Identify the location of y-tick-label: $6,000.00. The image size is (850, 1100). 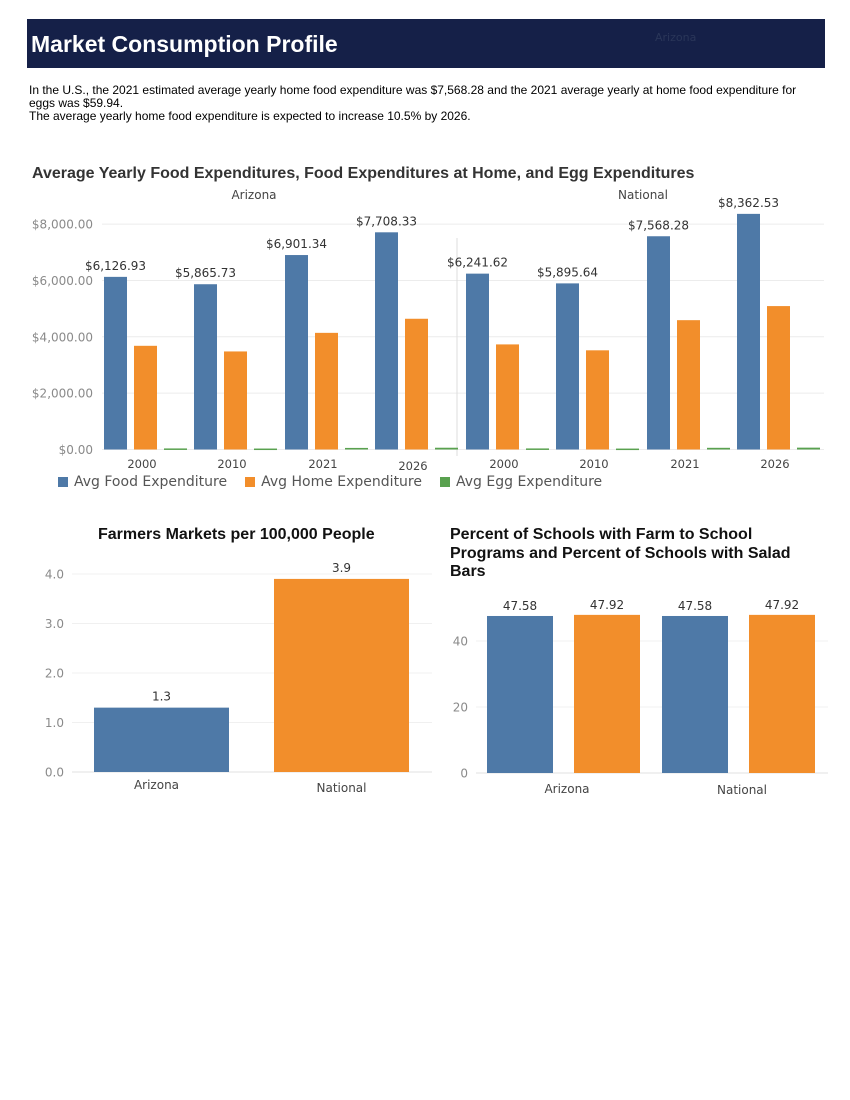
(62, 281).